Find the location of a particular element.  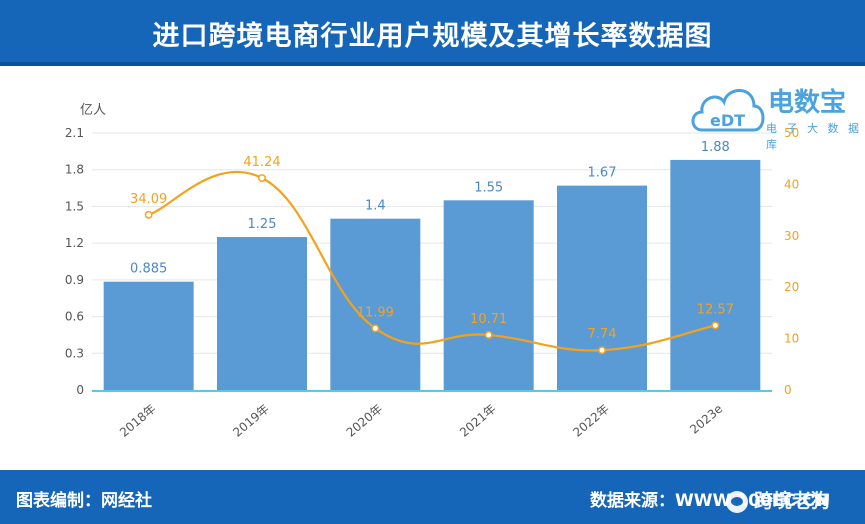

line-value-label: 34.09 is located at coordinates (148, 199).